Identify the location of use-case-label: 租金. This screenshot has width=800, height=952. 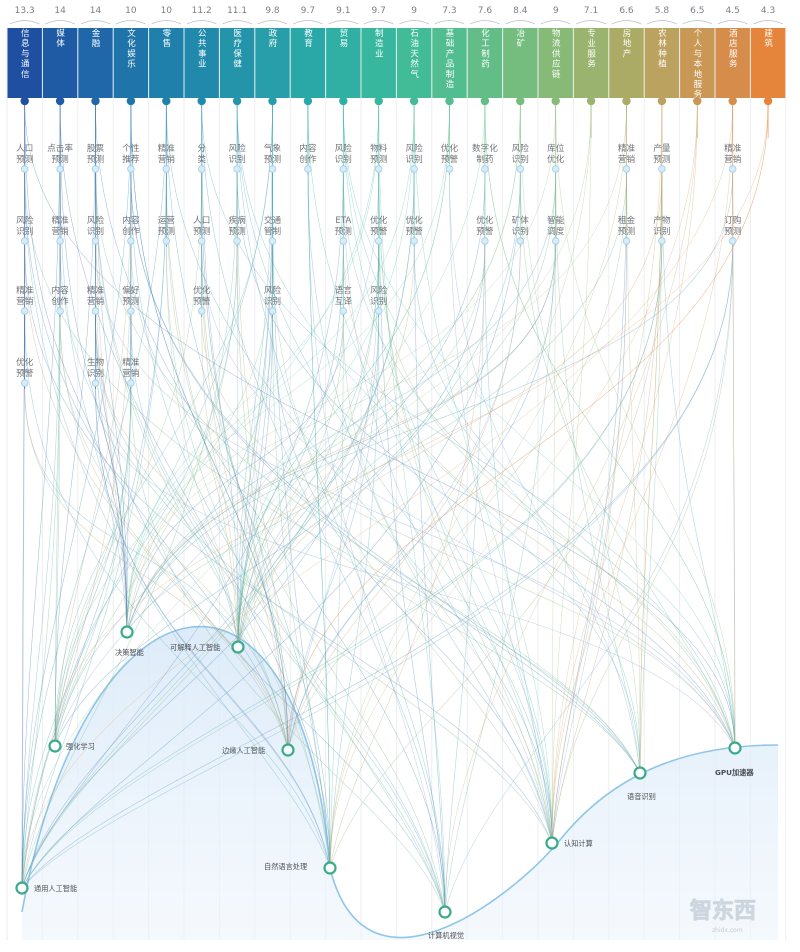
(627, 220).